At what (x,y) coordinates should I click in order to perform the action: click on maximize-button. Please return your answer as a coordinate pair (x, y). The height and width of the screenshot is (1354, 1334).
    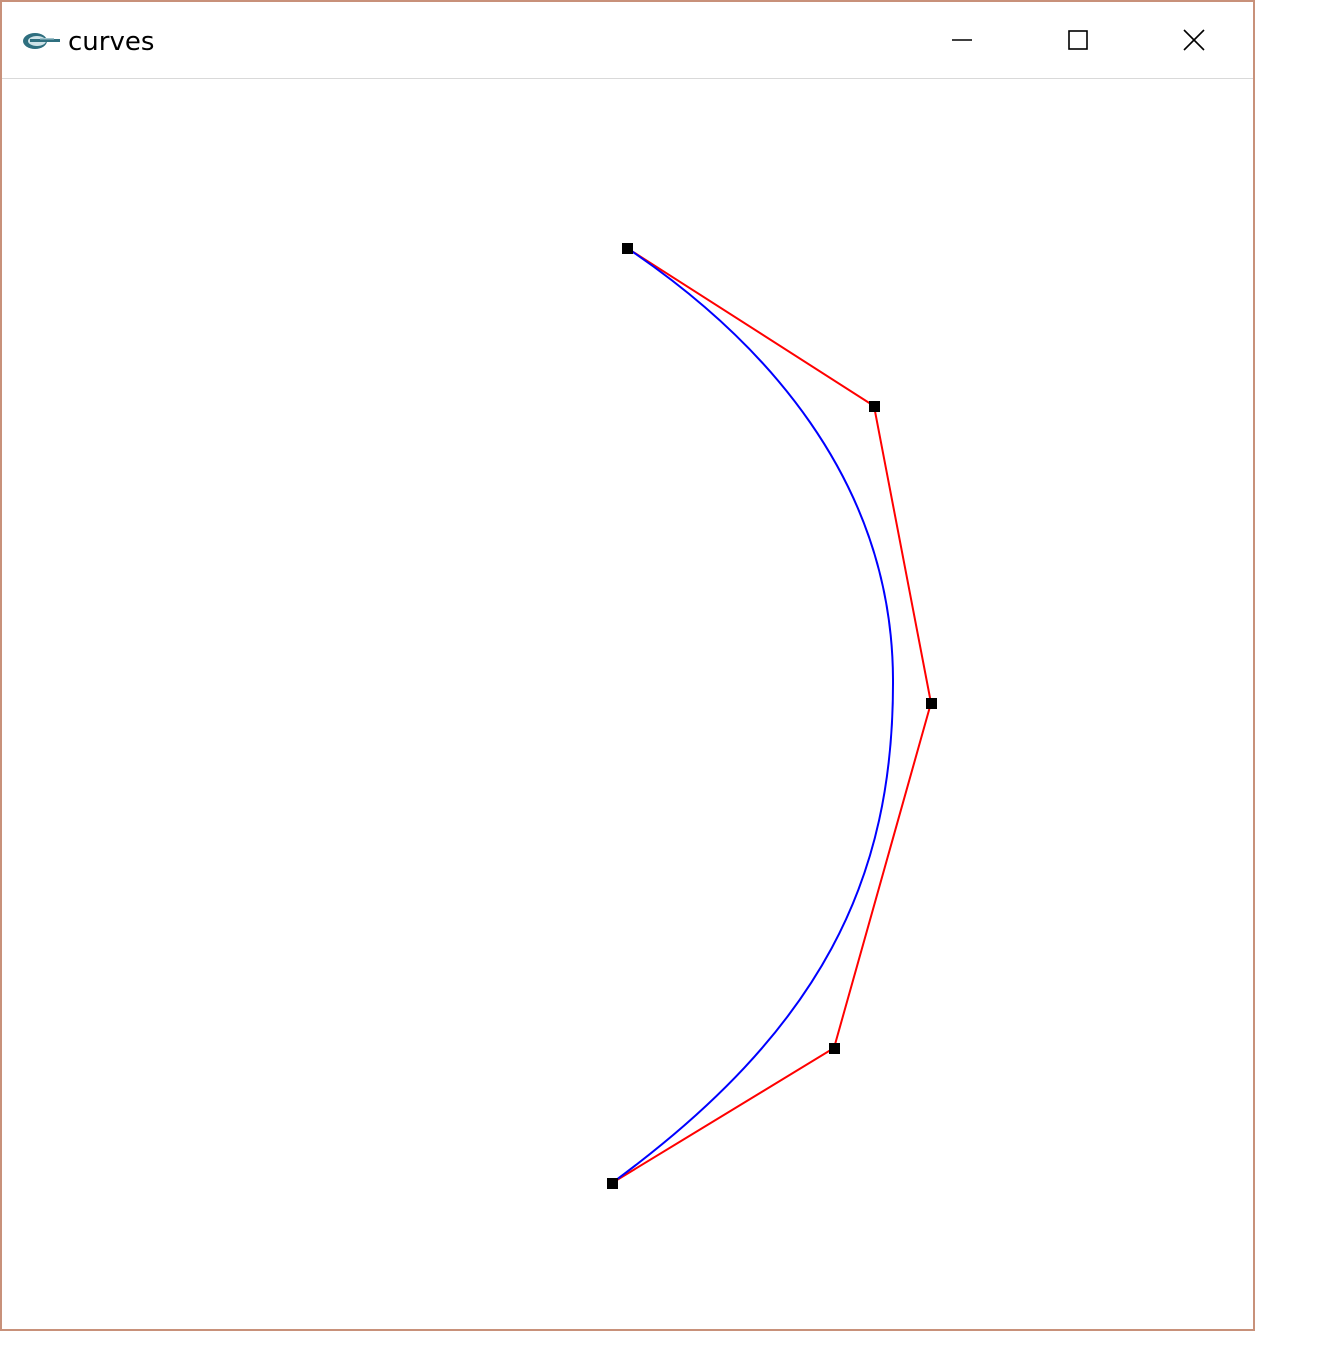
    Looking at the image, I should click on (1078, 40).